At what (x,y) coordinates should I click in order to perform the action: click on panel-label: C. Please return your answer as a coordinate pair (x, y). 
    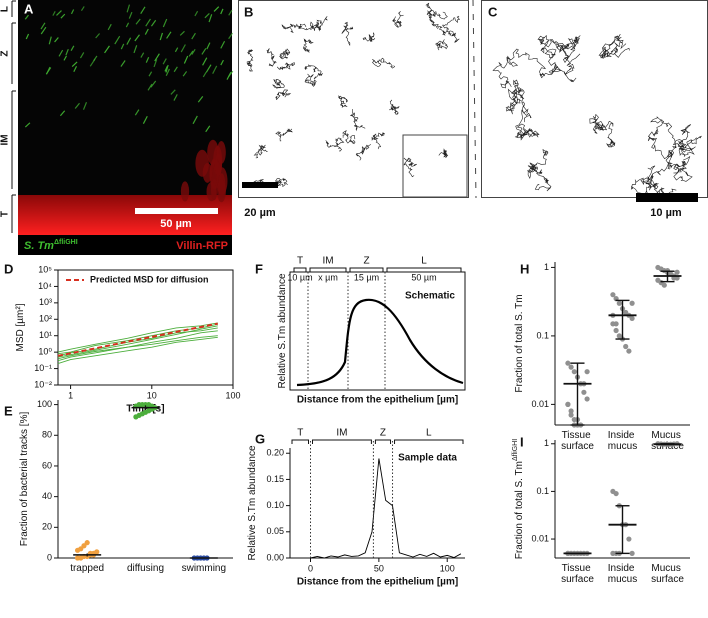
    Looking at the image, I should click on (493, 11).